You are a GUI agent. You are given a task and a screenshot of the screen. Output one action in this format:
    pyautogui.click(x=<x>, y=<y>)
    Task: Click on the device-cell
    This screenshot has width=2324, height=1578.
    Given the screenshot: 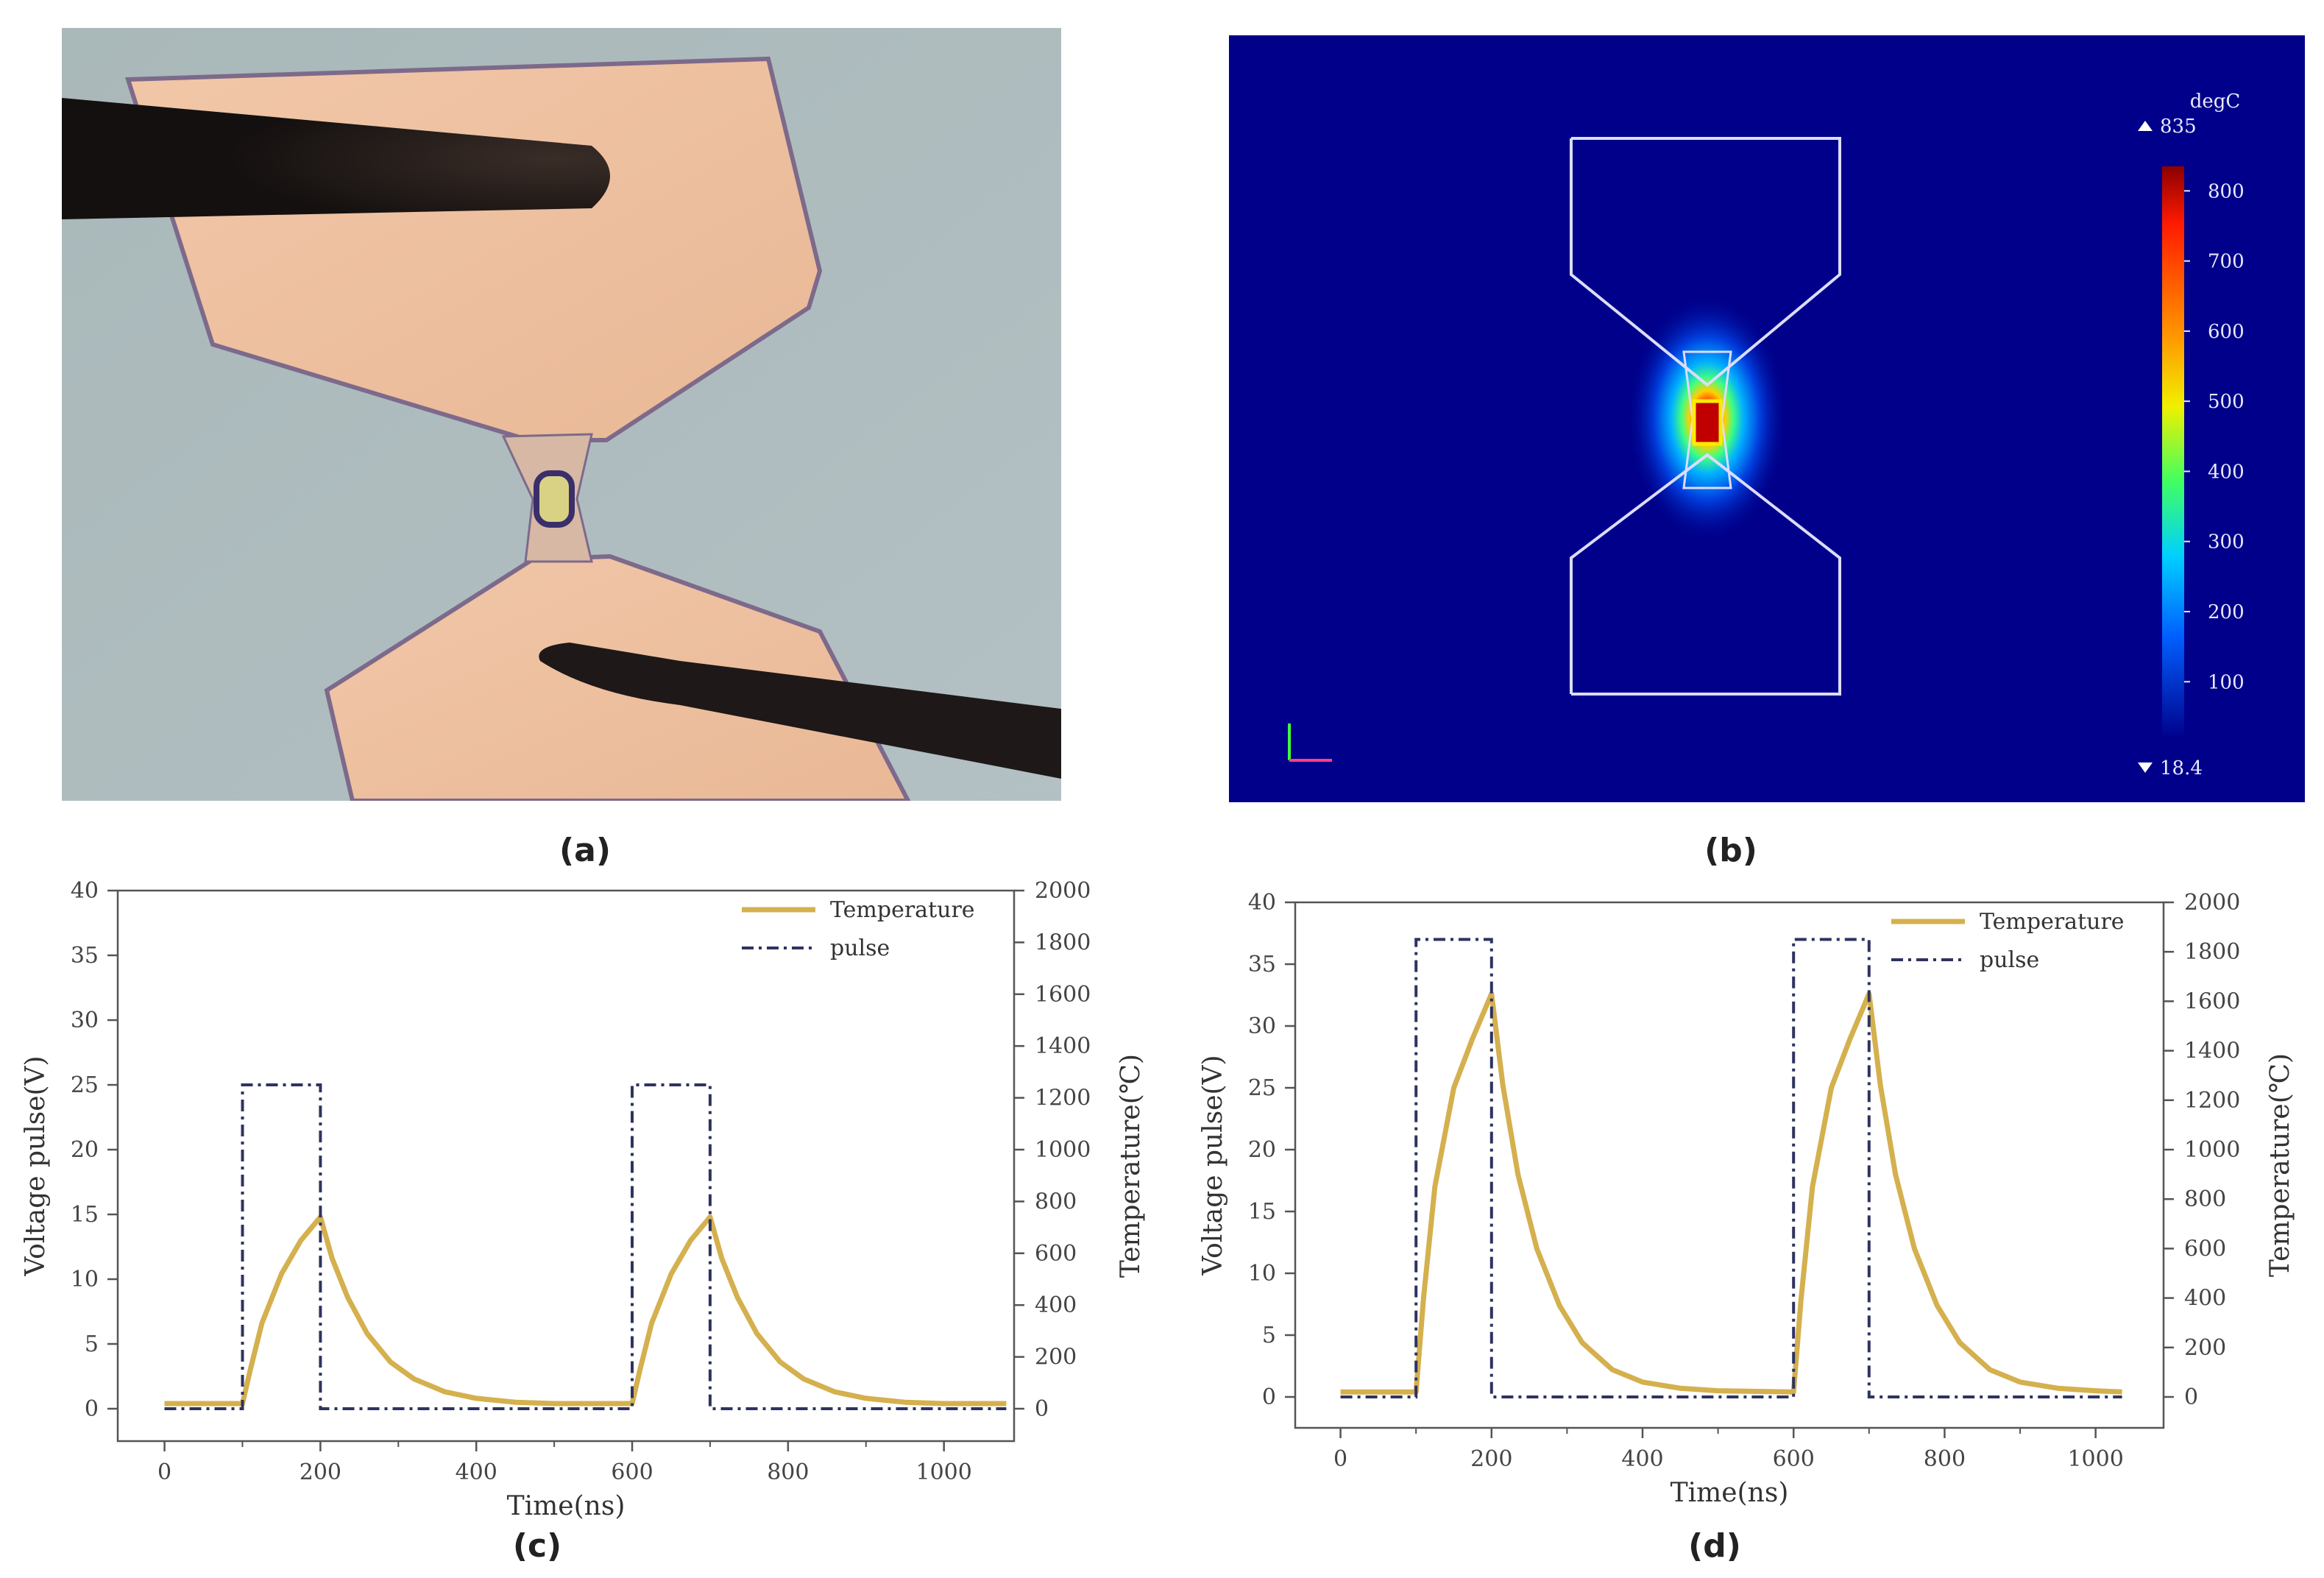 What is the action you would take?
    pyautogui.click(x=554, y=499)
    